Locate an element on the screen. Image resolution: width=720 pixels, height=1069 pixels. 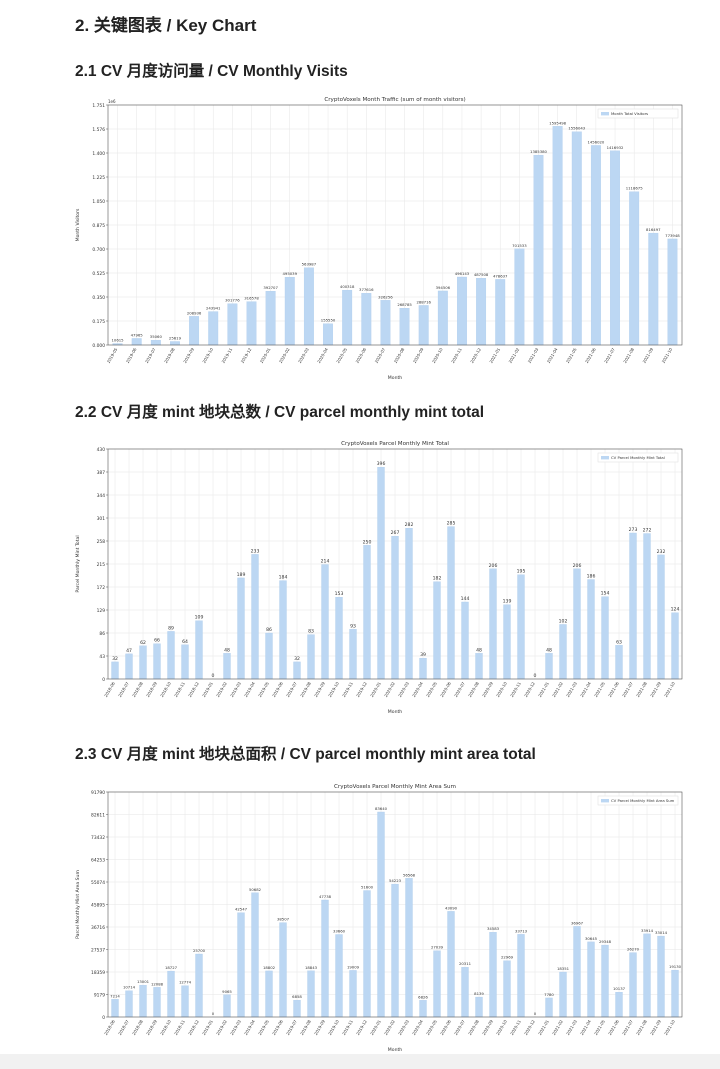
x-tick-label: 2019-05 is located at coordinates (263, 1027).